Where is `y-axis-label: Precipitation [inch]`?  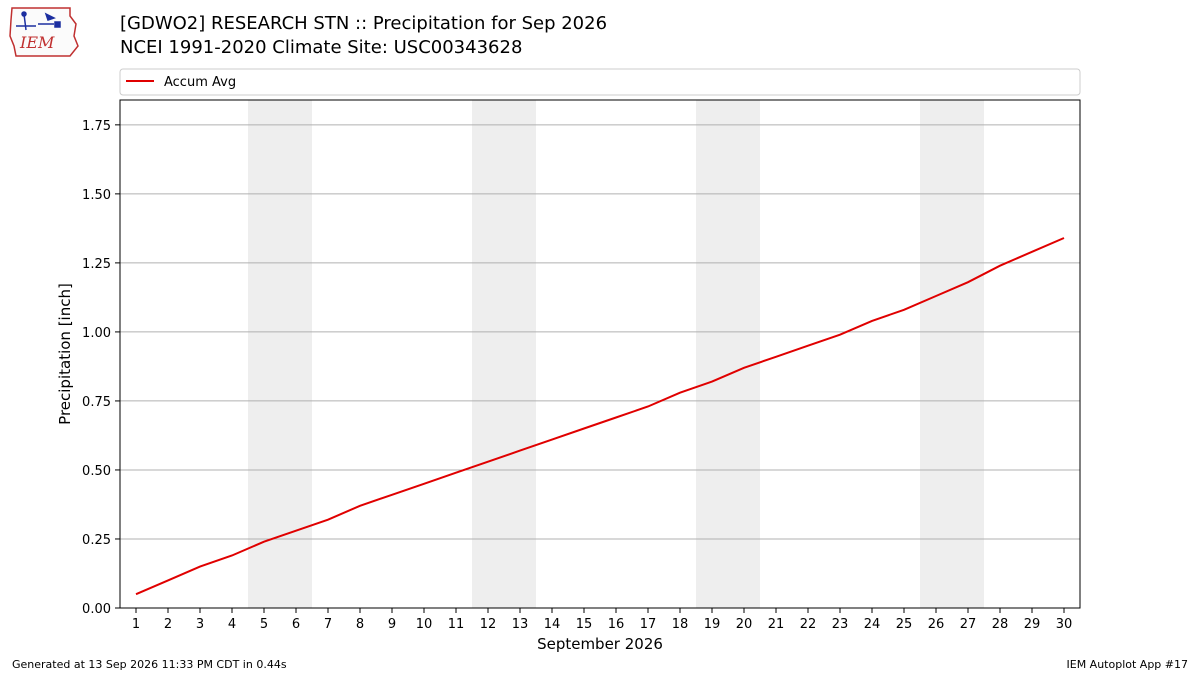
y-axis-label: Precipitation [inch] is located at coordinates (65, 354).